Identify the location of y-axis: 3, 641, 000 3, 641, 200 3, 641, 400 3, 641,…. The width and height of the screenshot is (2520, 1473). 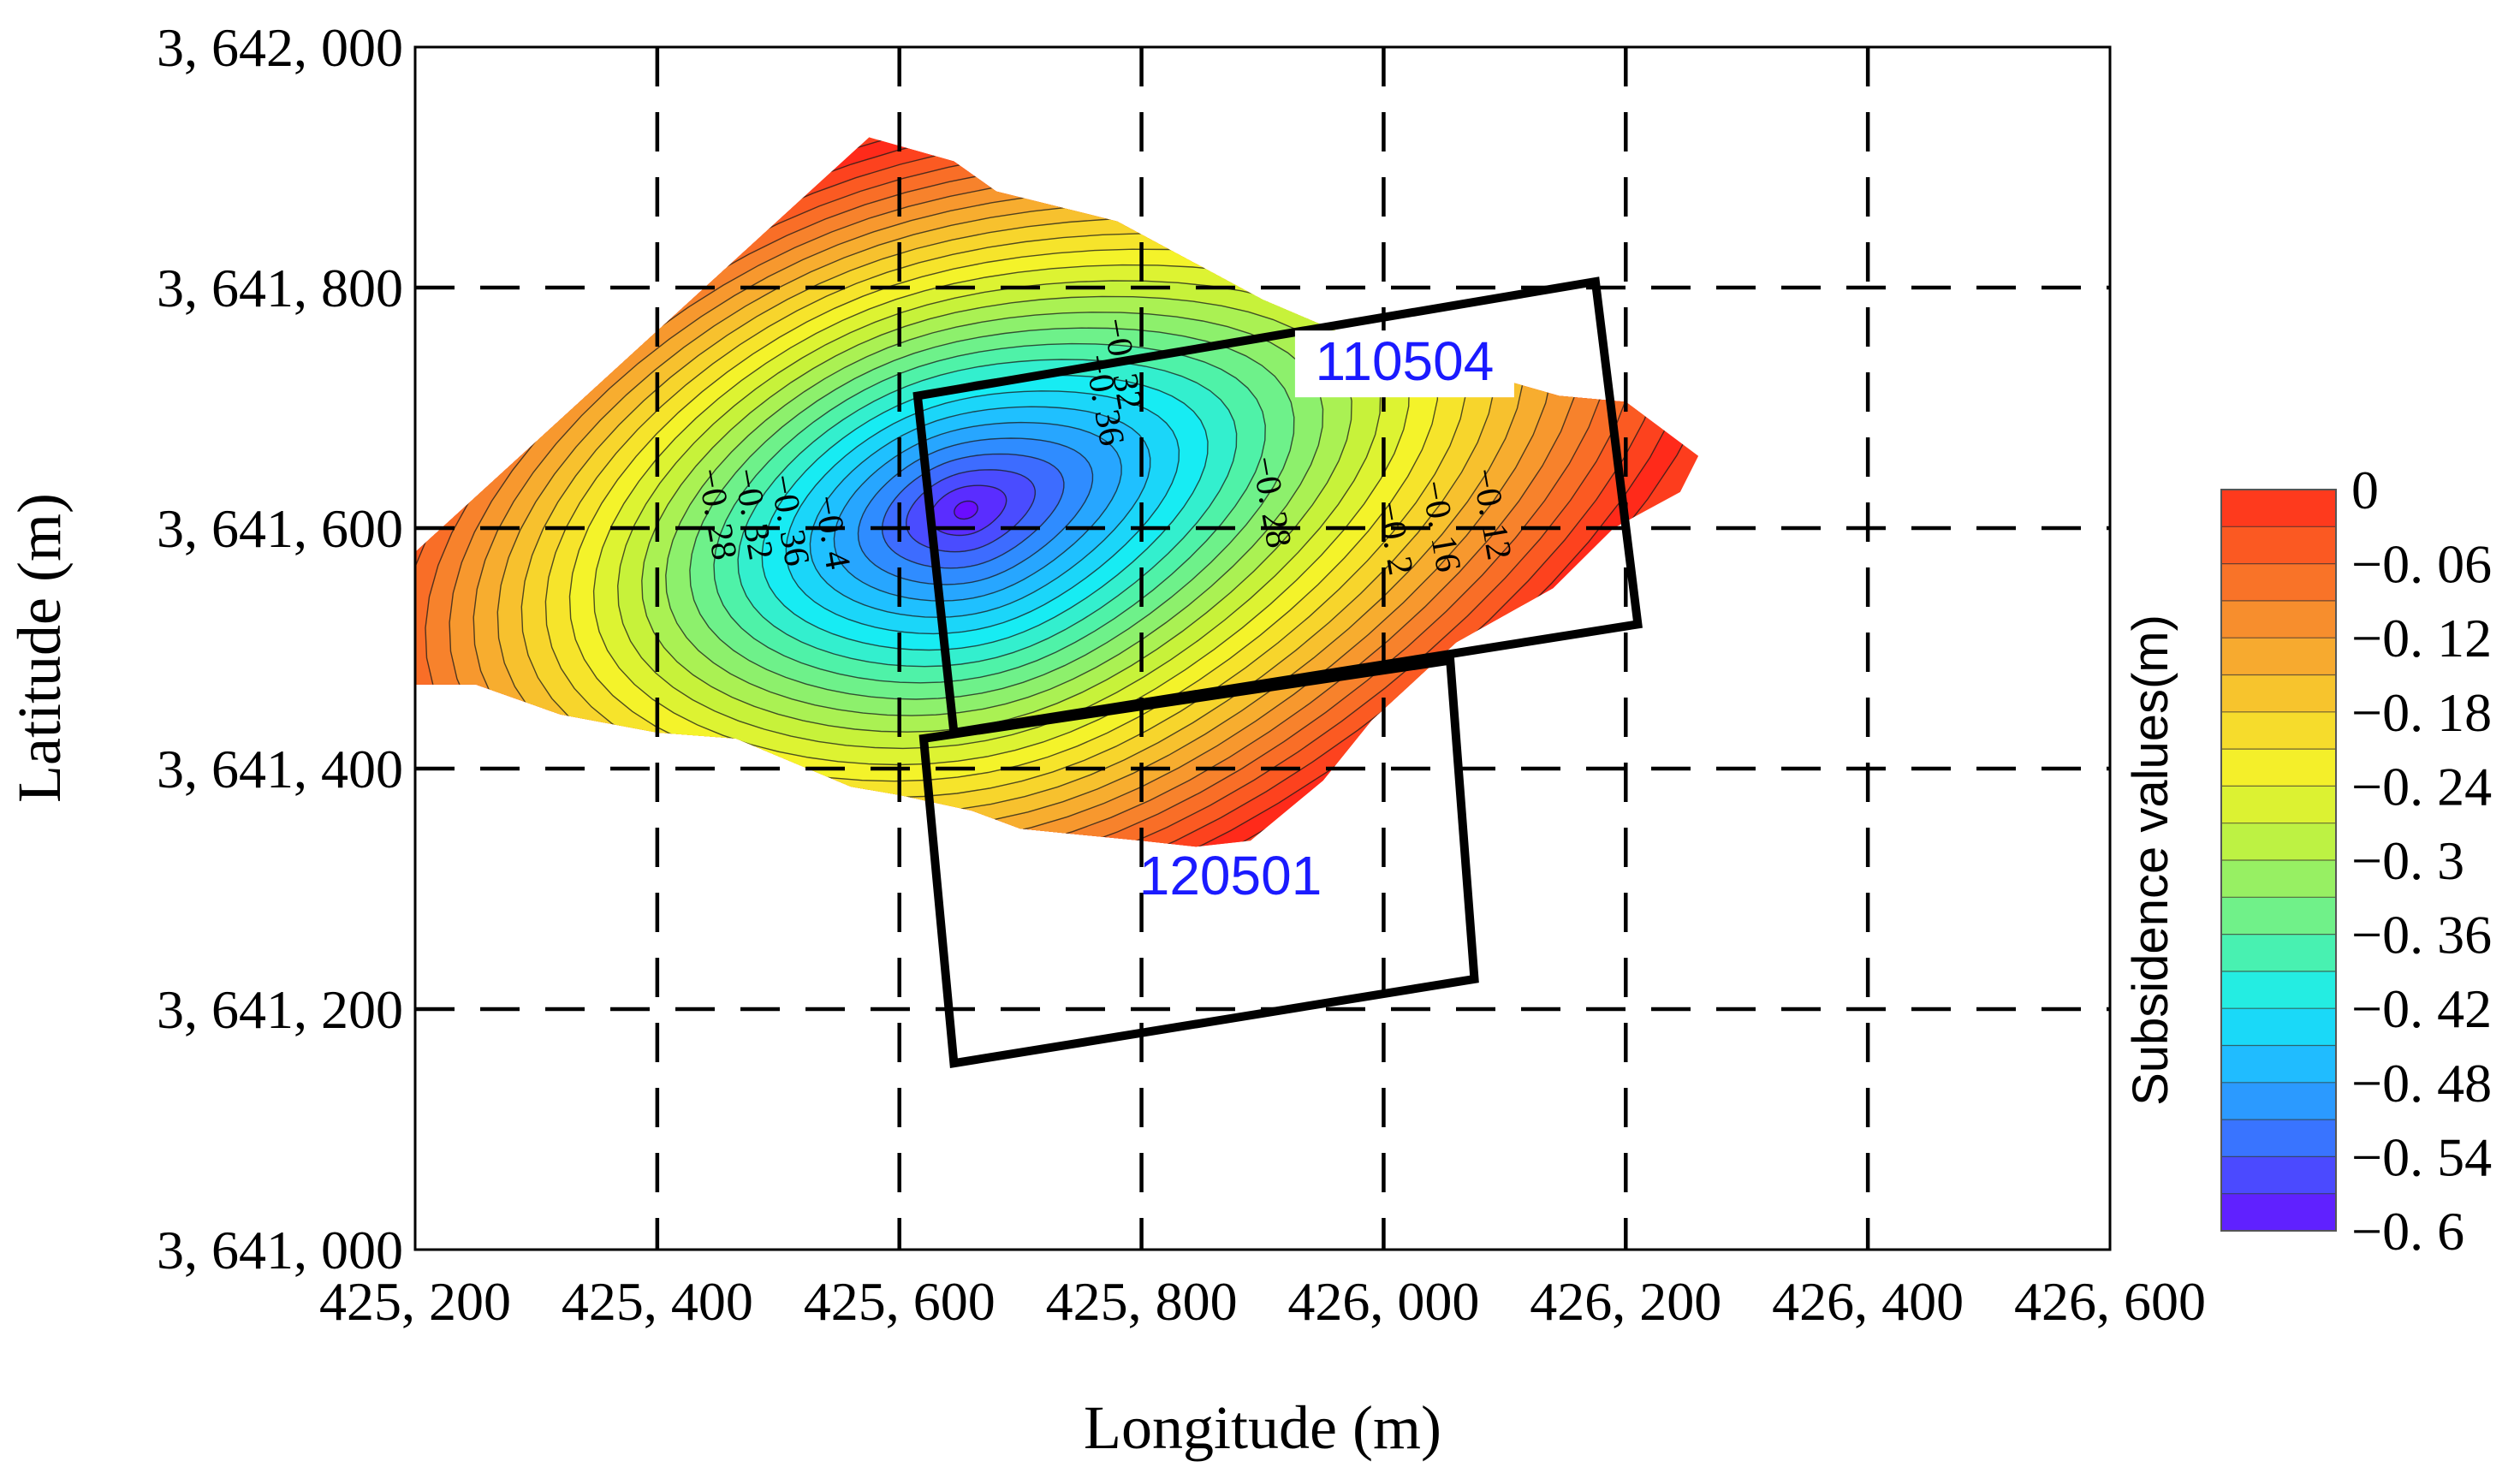
(292, 649).